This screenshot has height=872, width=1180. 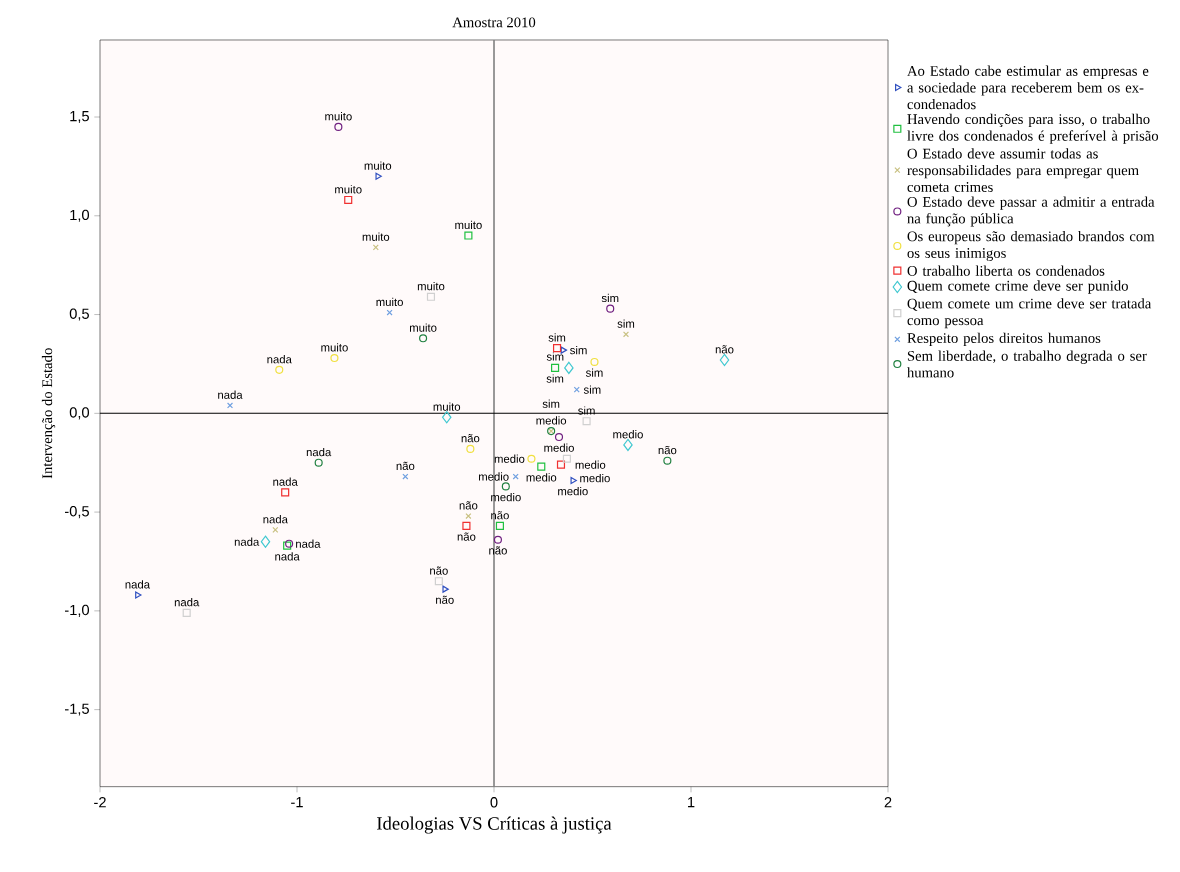 I want to click on x-tick-label: -1, so click(x=297, y=802).